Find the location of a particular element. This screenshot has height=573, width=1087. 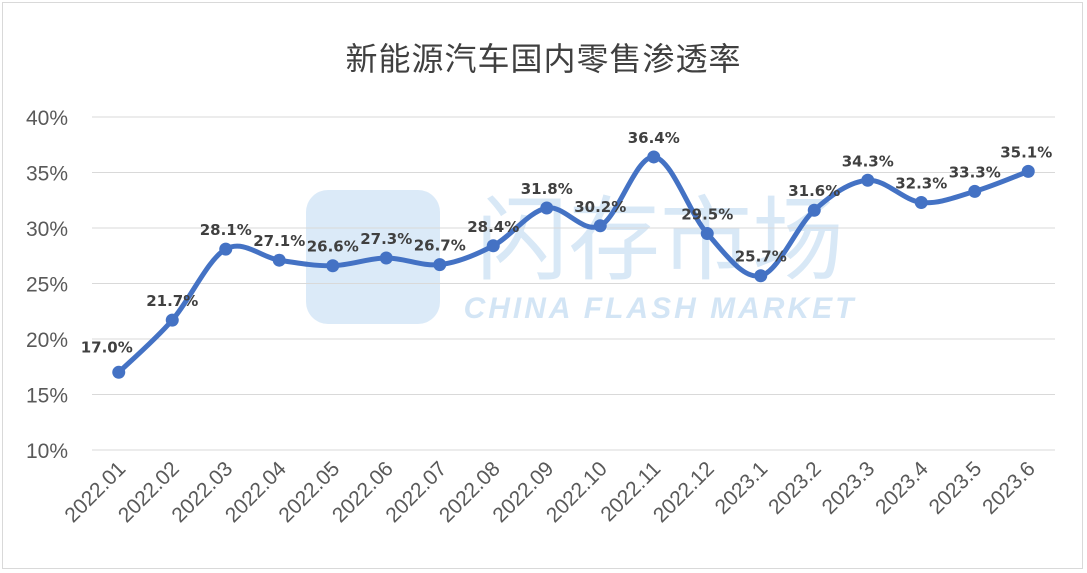

data-label: 21.7% is located at coordinates (172, 301).